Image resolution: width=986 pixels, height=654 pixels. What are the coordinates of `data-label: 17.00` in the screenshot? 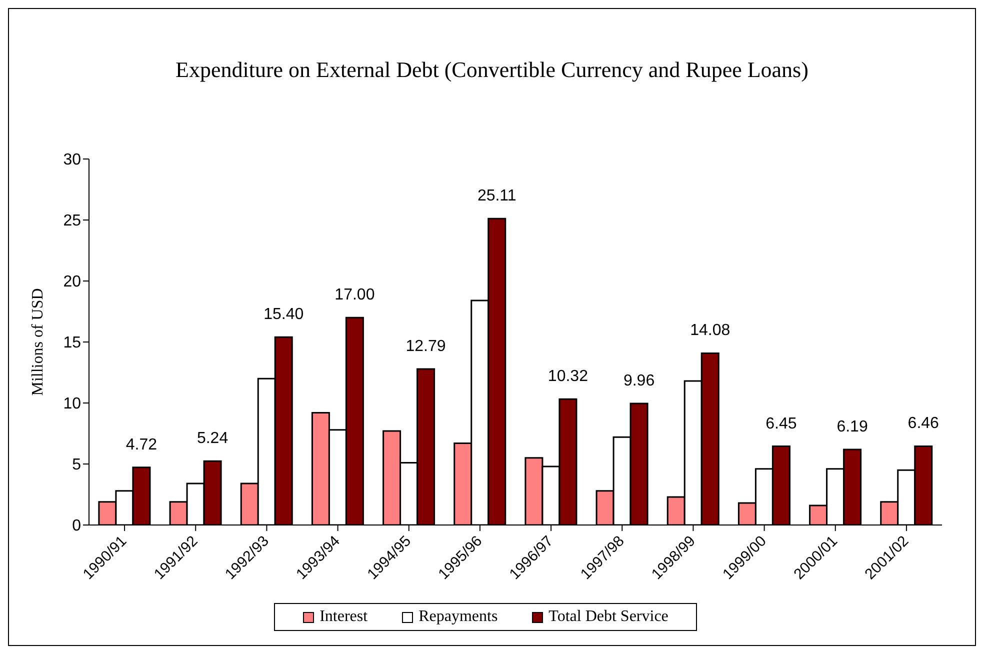 It's located at (354, 295).